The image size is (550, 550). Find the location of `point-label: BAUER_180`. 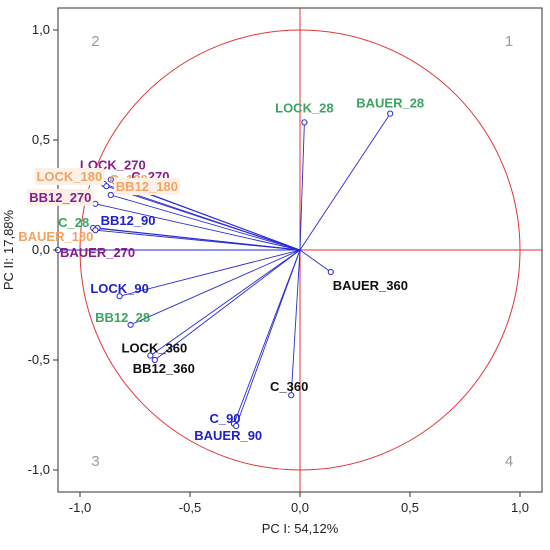

point-label: BAUER_180 is located at coordinates (55, 236).